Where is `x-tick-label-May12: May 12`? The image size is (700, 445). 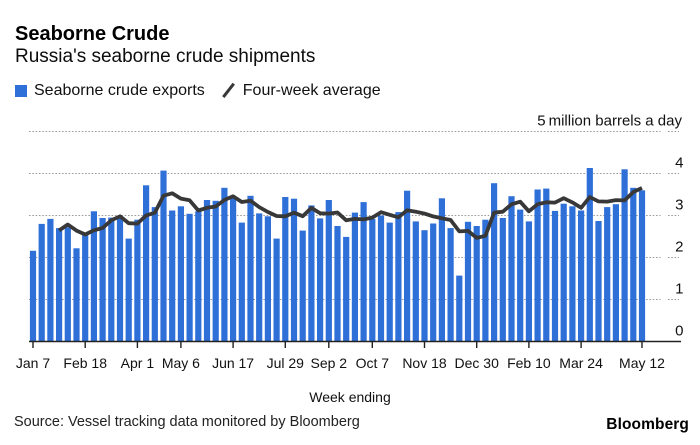 x-tick-label-May12: May 12 is located at coordinates (642, 363).